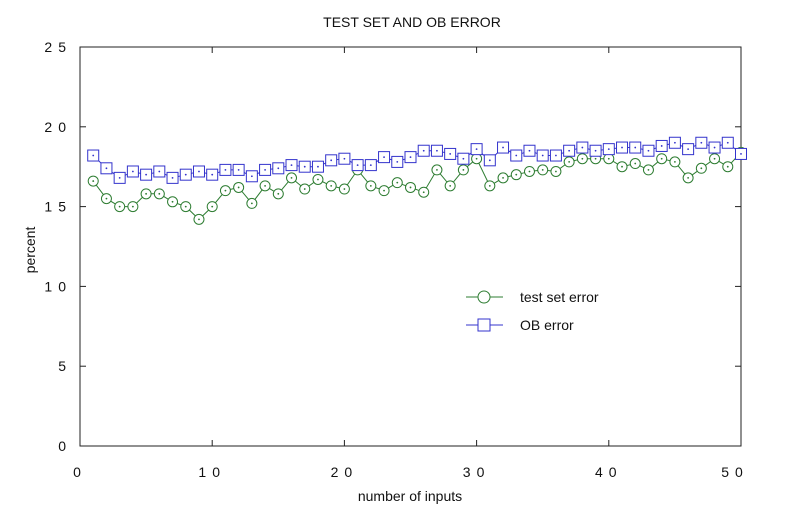 The image size is (812, 525). What do you see at coordinates (477, 472) in the screenshot?
I see `x-tick-label: 30` at bounding box center [477, 472].